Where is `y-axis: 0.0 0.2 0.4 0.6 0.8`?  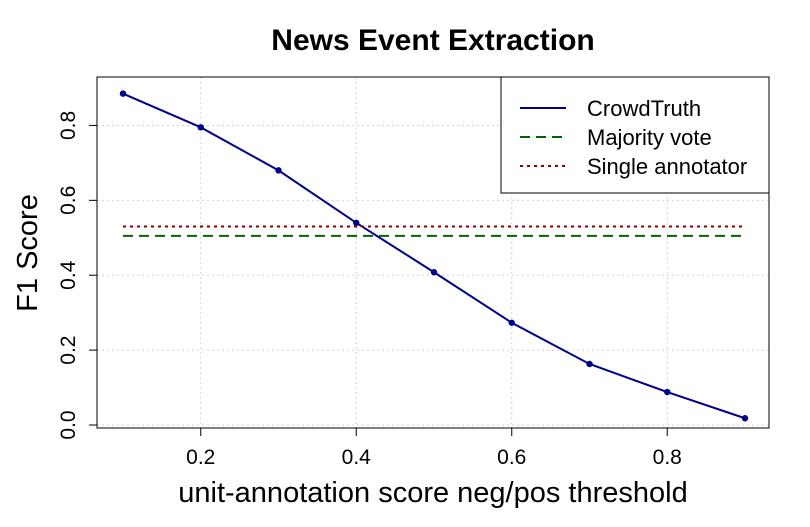
y-axis: 0.0 0.2 0.4 0.6 0.8 is located at coordinates (77, 275).